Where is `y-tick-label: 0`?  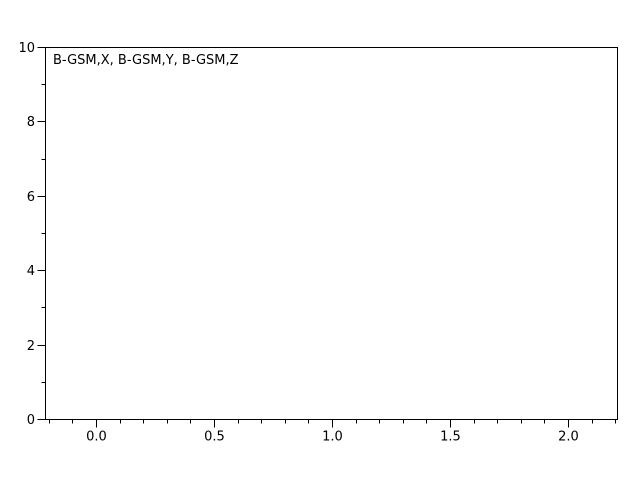
y-tick-label: 0 is located at coordinates (31, 420).